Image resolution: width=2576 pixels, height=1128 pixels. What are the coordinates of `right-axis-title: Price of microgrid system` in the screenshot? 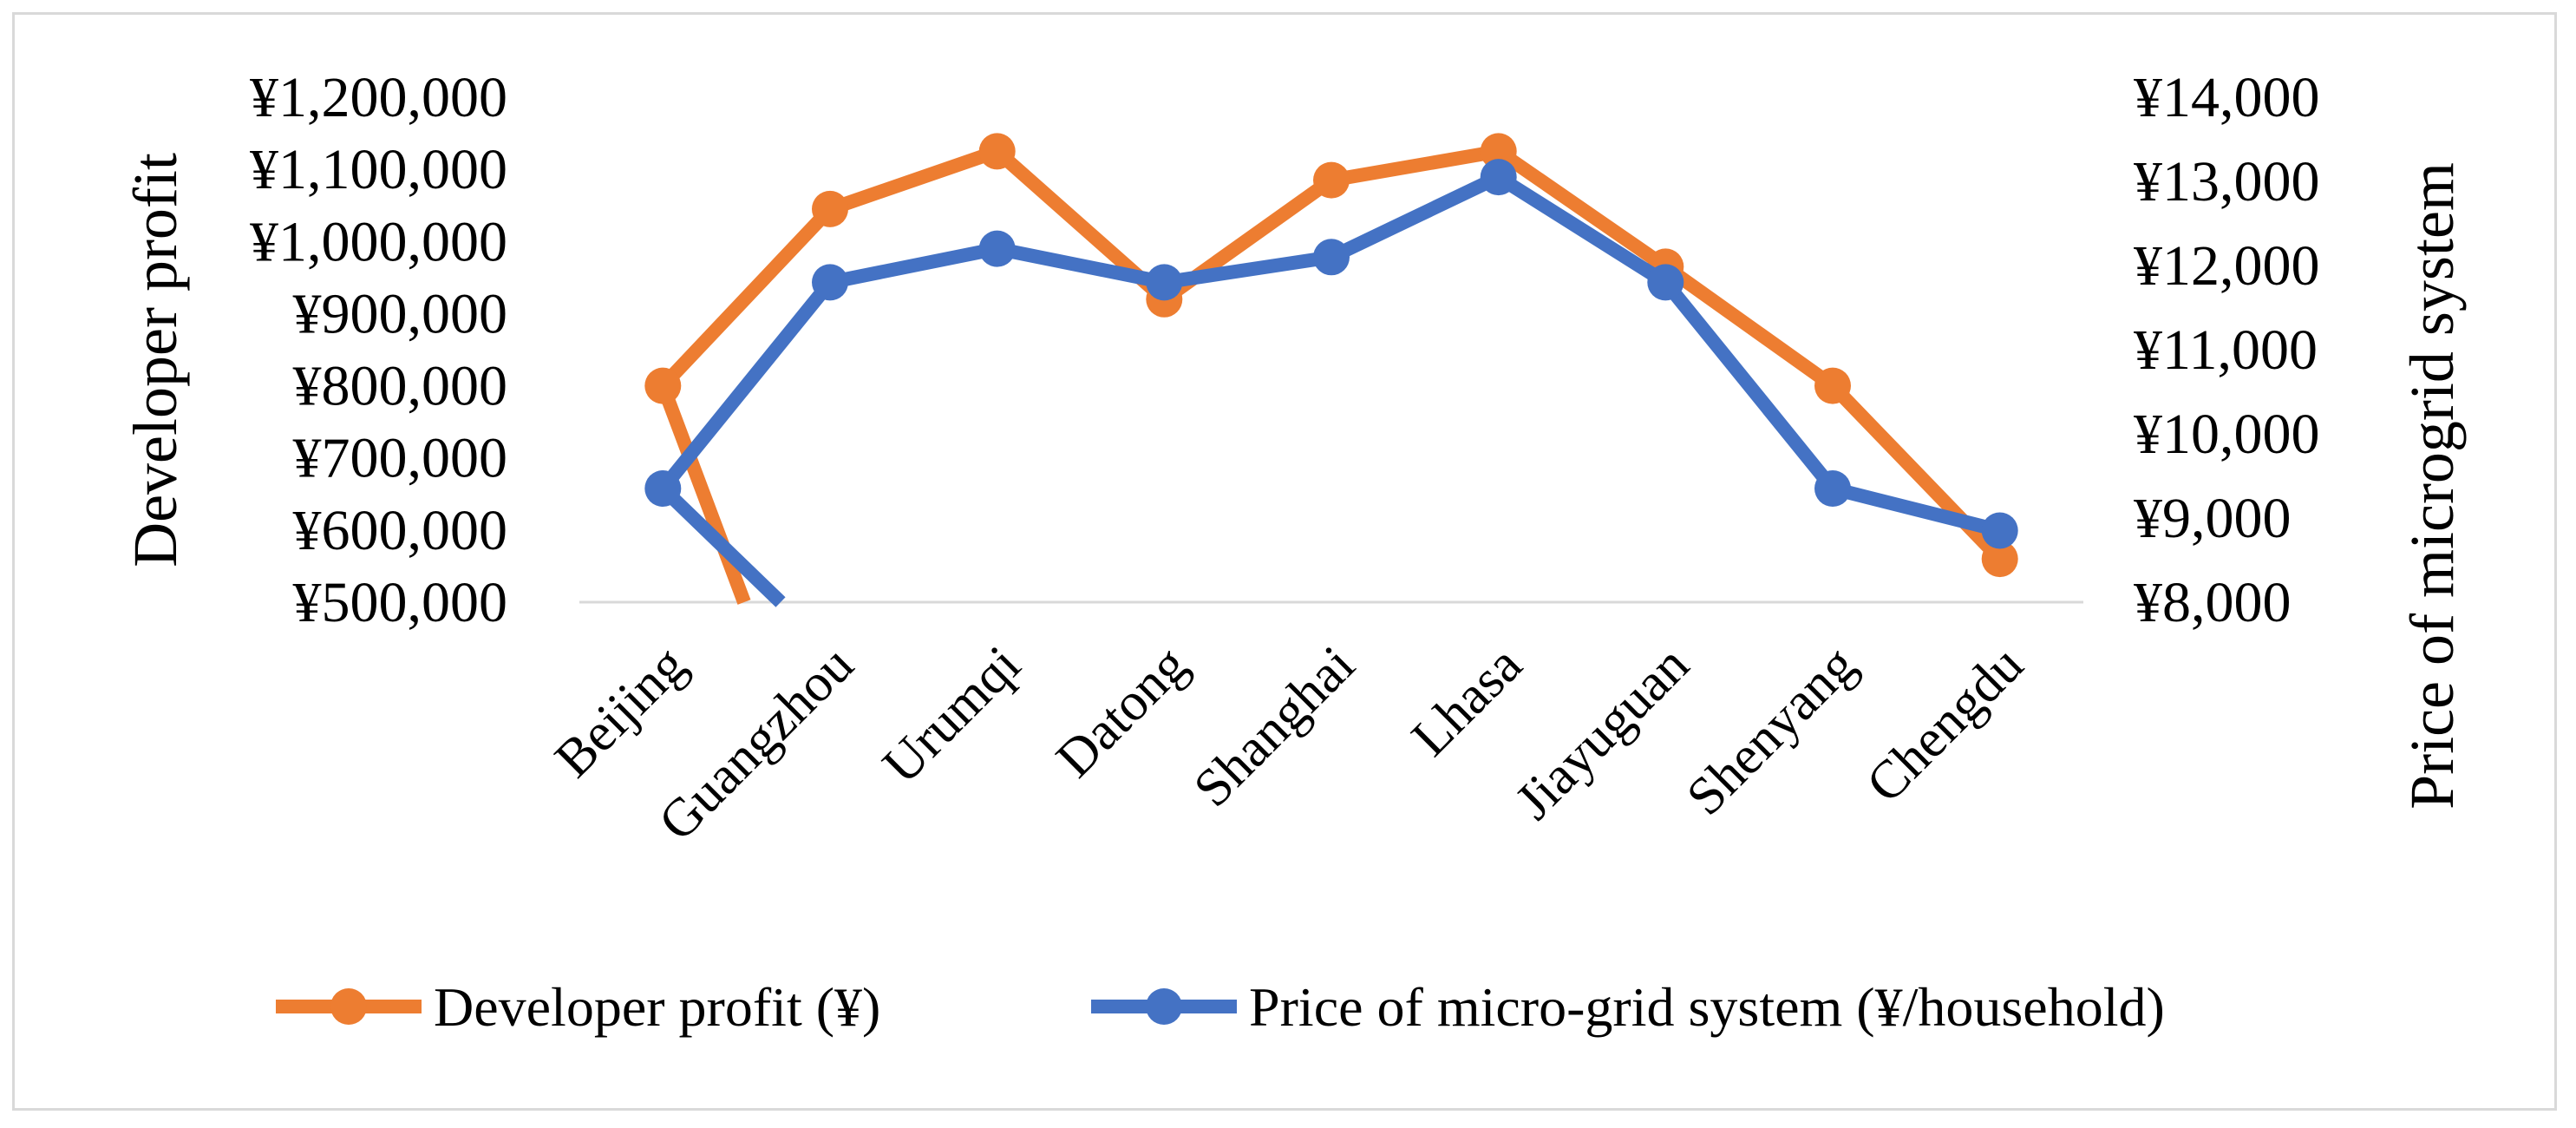 It's located at (2432, 486).